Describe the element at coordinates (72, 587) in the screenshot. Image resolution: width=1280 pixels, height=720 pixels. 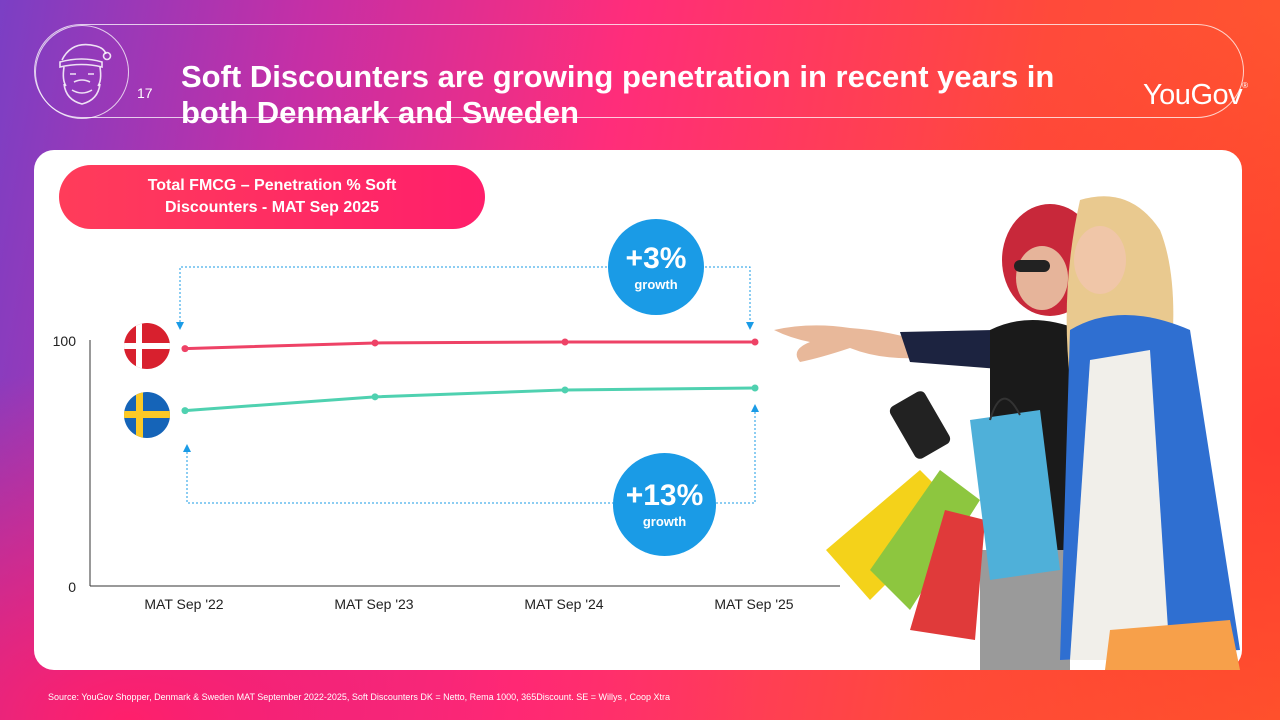
I see `y-tick-label-0: 0` at that location.